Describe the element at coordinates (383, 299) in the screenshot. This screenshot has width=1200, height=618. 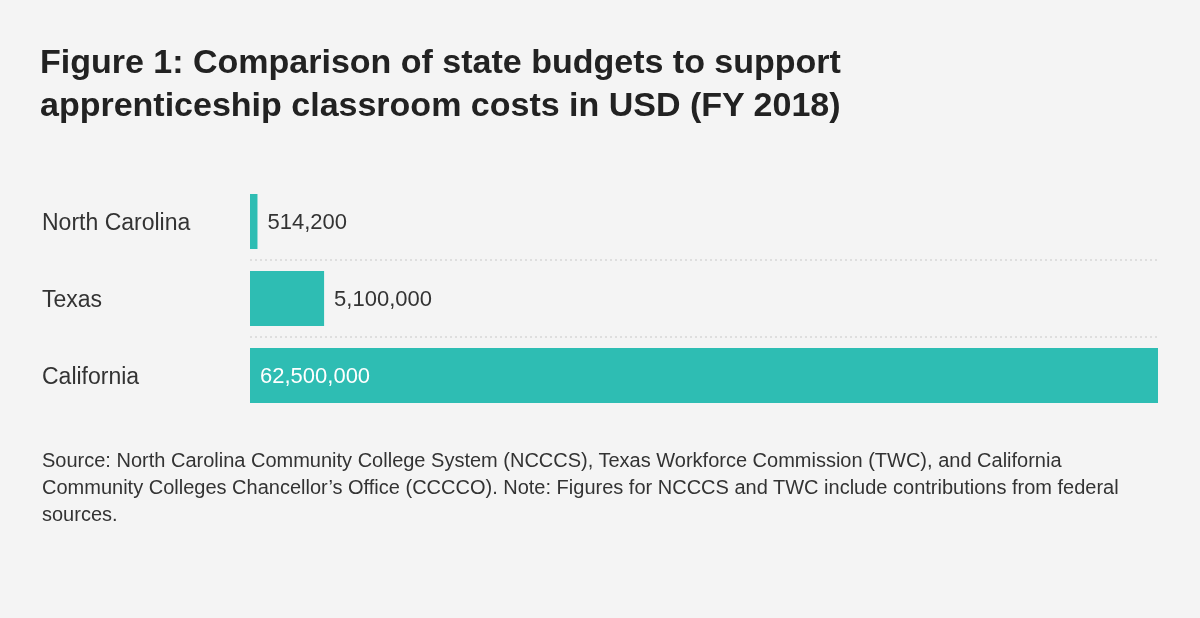
I see `data-label: 5,100,000` at that location.